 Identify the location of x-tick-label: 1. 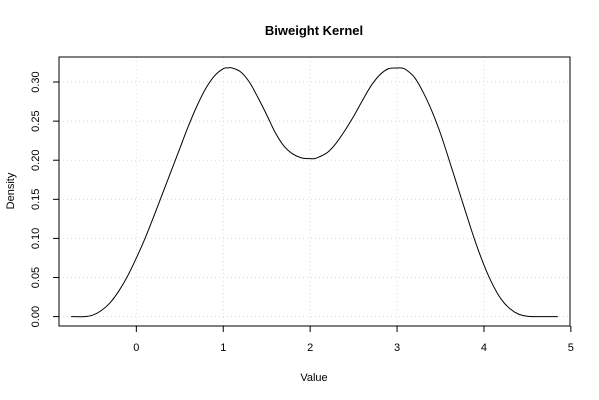
(223, 348).